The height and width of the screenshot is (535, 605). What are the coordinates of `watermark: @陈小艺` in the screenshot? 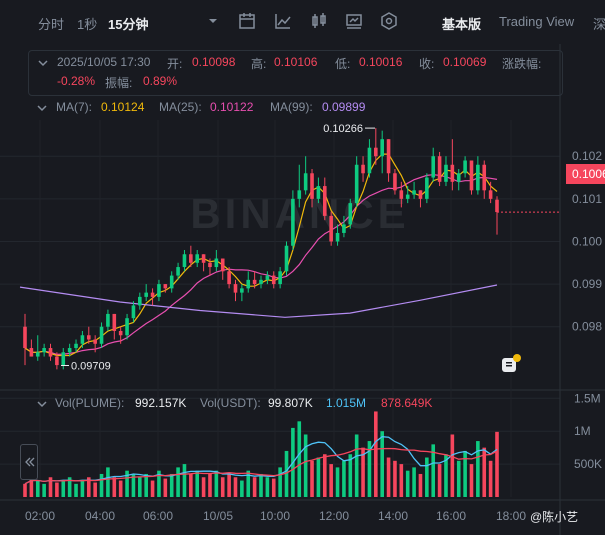 It's located at (554, 517).